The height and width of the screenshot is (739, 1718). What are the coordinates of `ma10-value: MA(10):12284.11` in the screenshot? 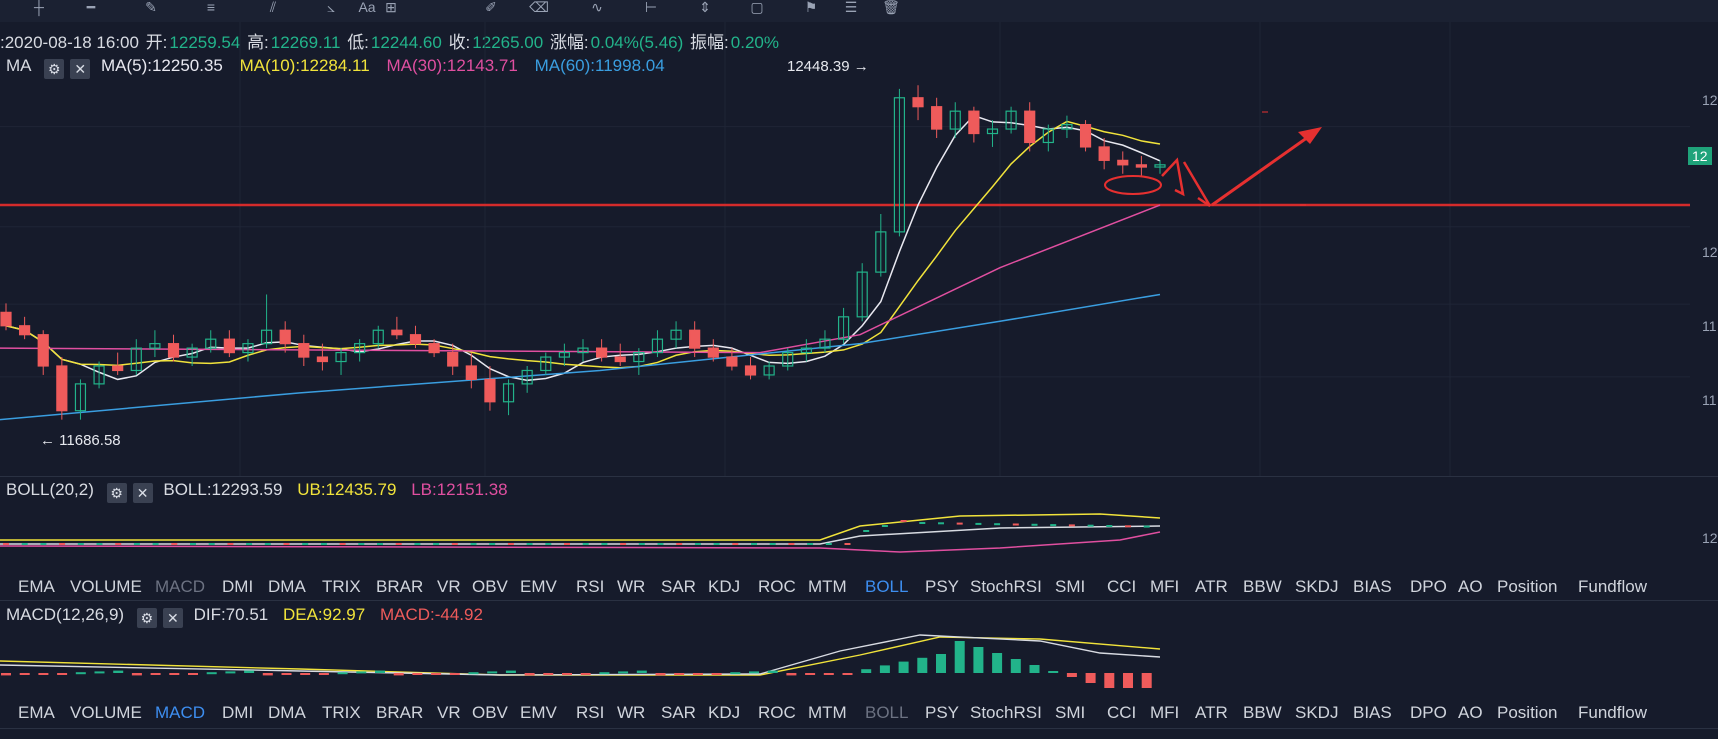 It's located at (304, 65).